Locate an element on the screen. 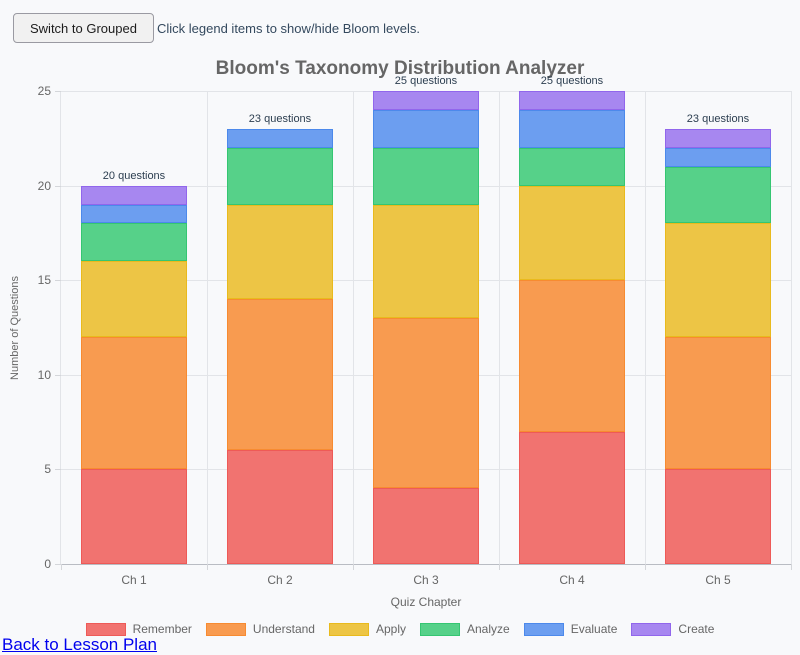 The height and width of the screenshot is (655, 800). legend-swatch-understand is located at coordinates (225, 629).